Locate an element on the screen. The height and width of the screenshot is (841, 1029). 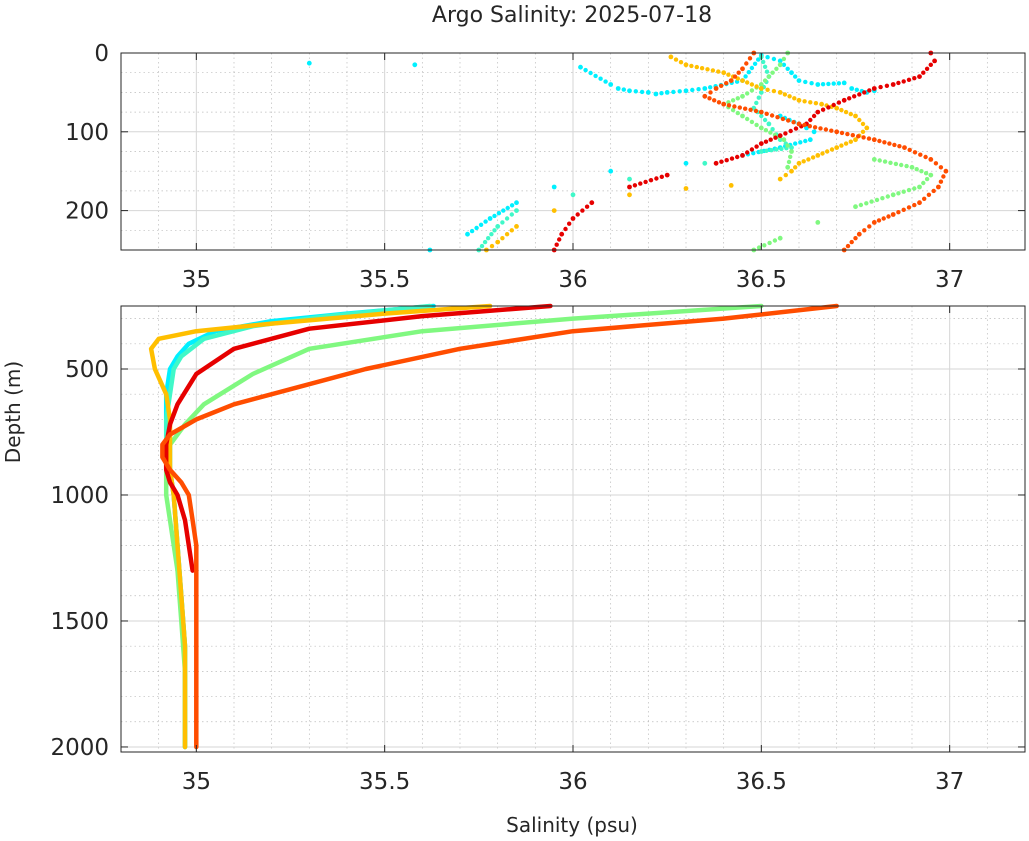
bottom-y-tick-label: 500 is located at coordinates (87, 370).